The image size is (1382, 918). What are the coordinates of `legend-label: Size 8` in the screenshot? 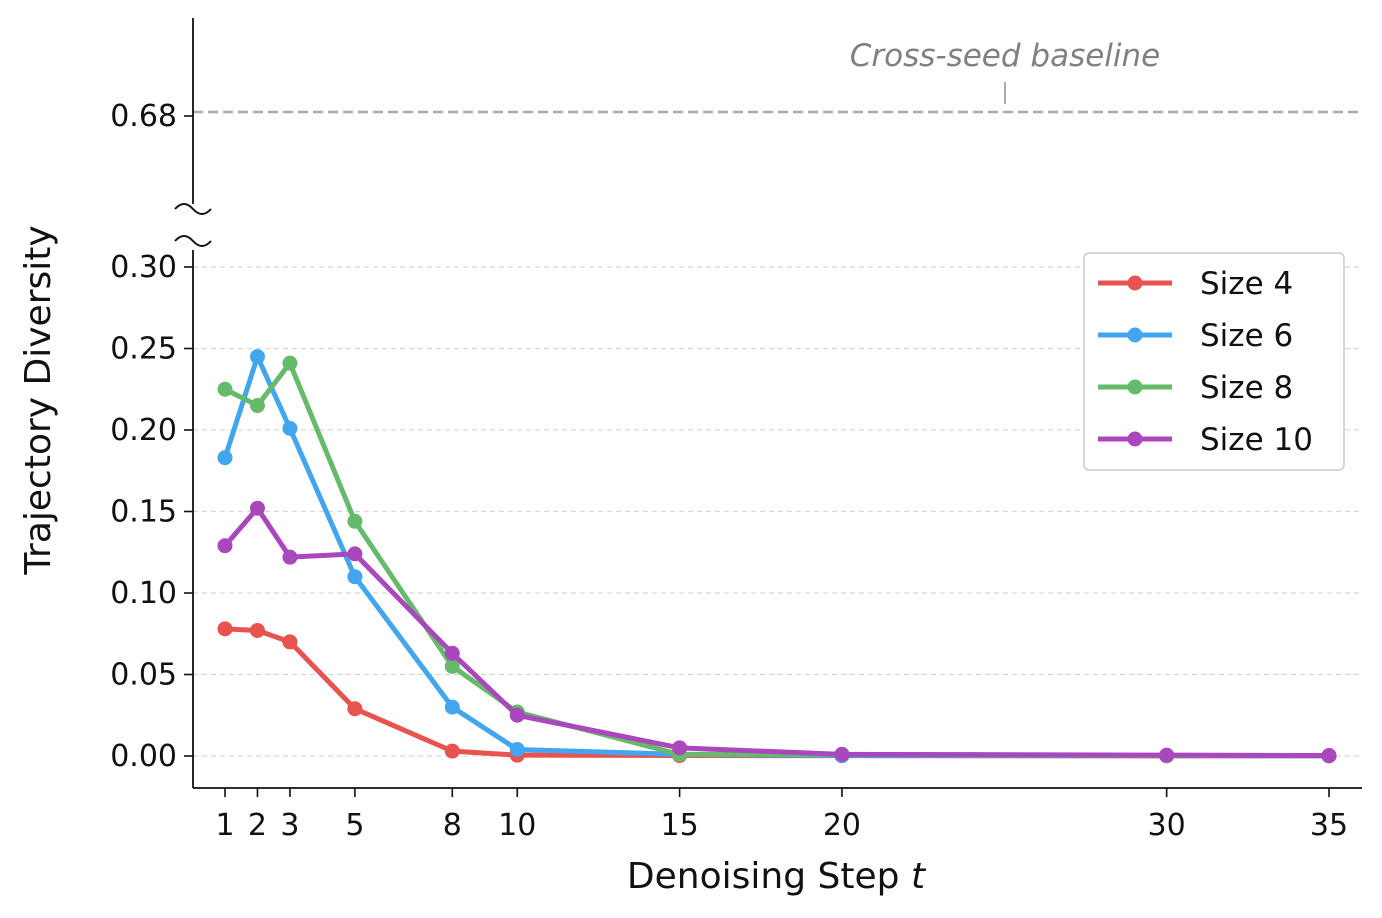 It's located at (1246, 388).